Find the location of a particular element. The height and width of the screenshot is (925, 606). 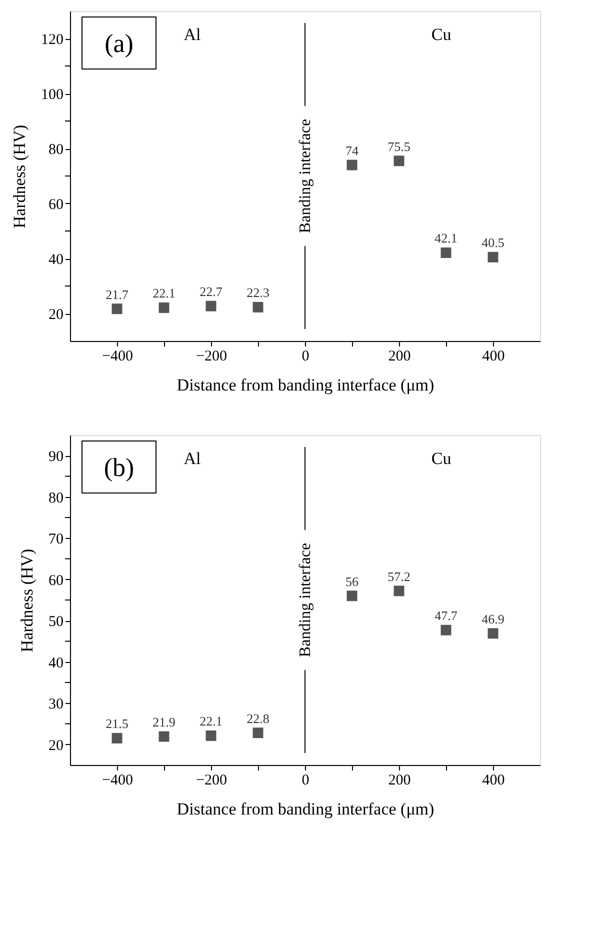

data-label: 21.5 is located at coordinates (117, 724).